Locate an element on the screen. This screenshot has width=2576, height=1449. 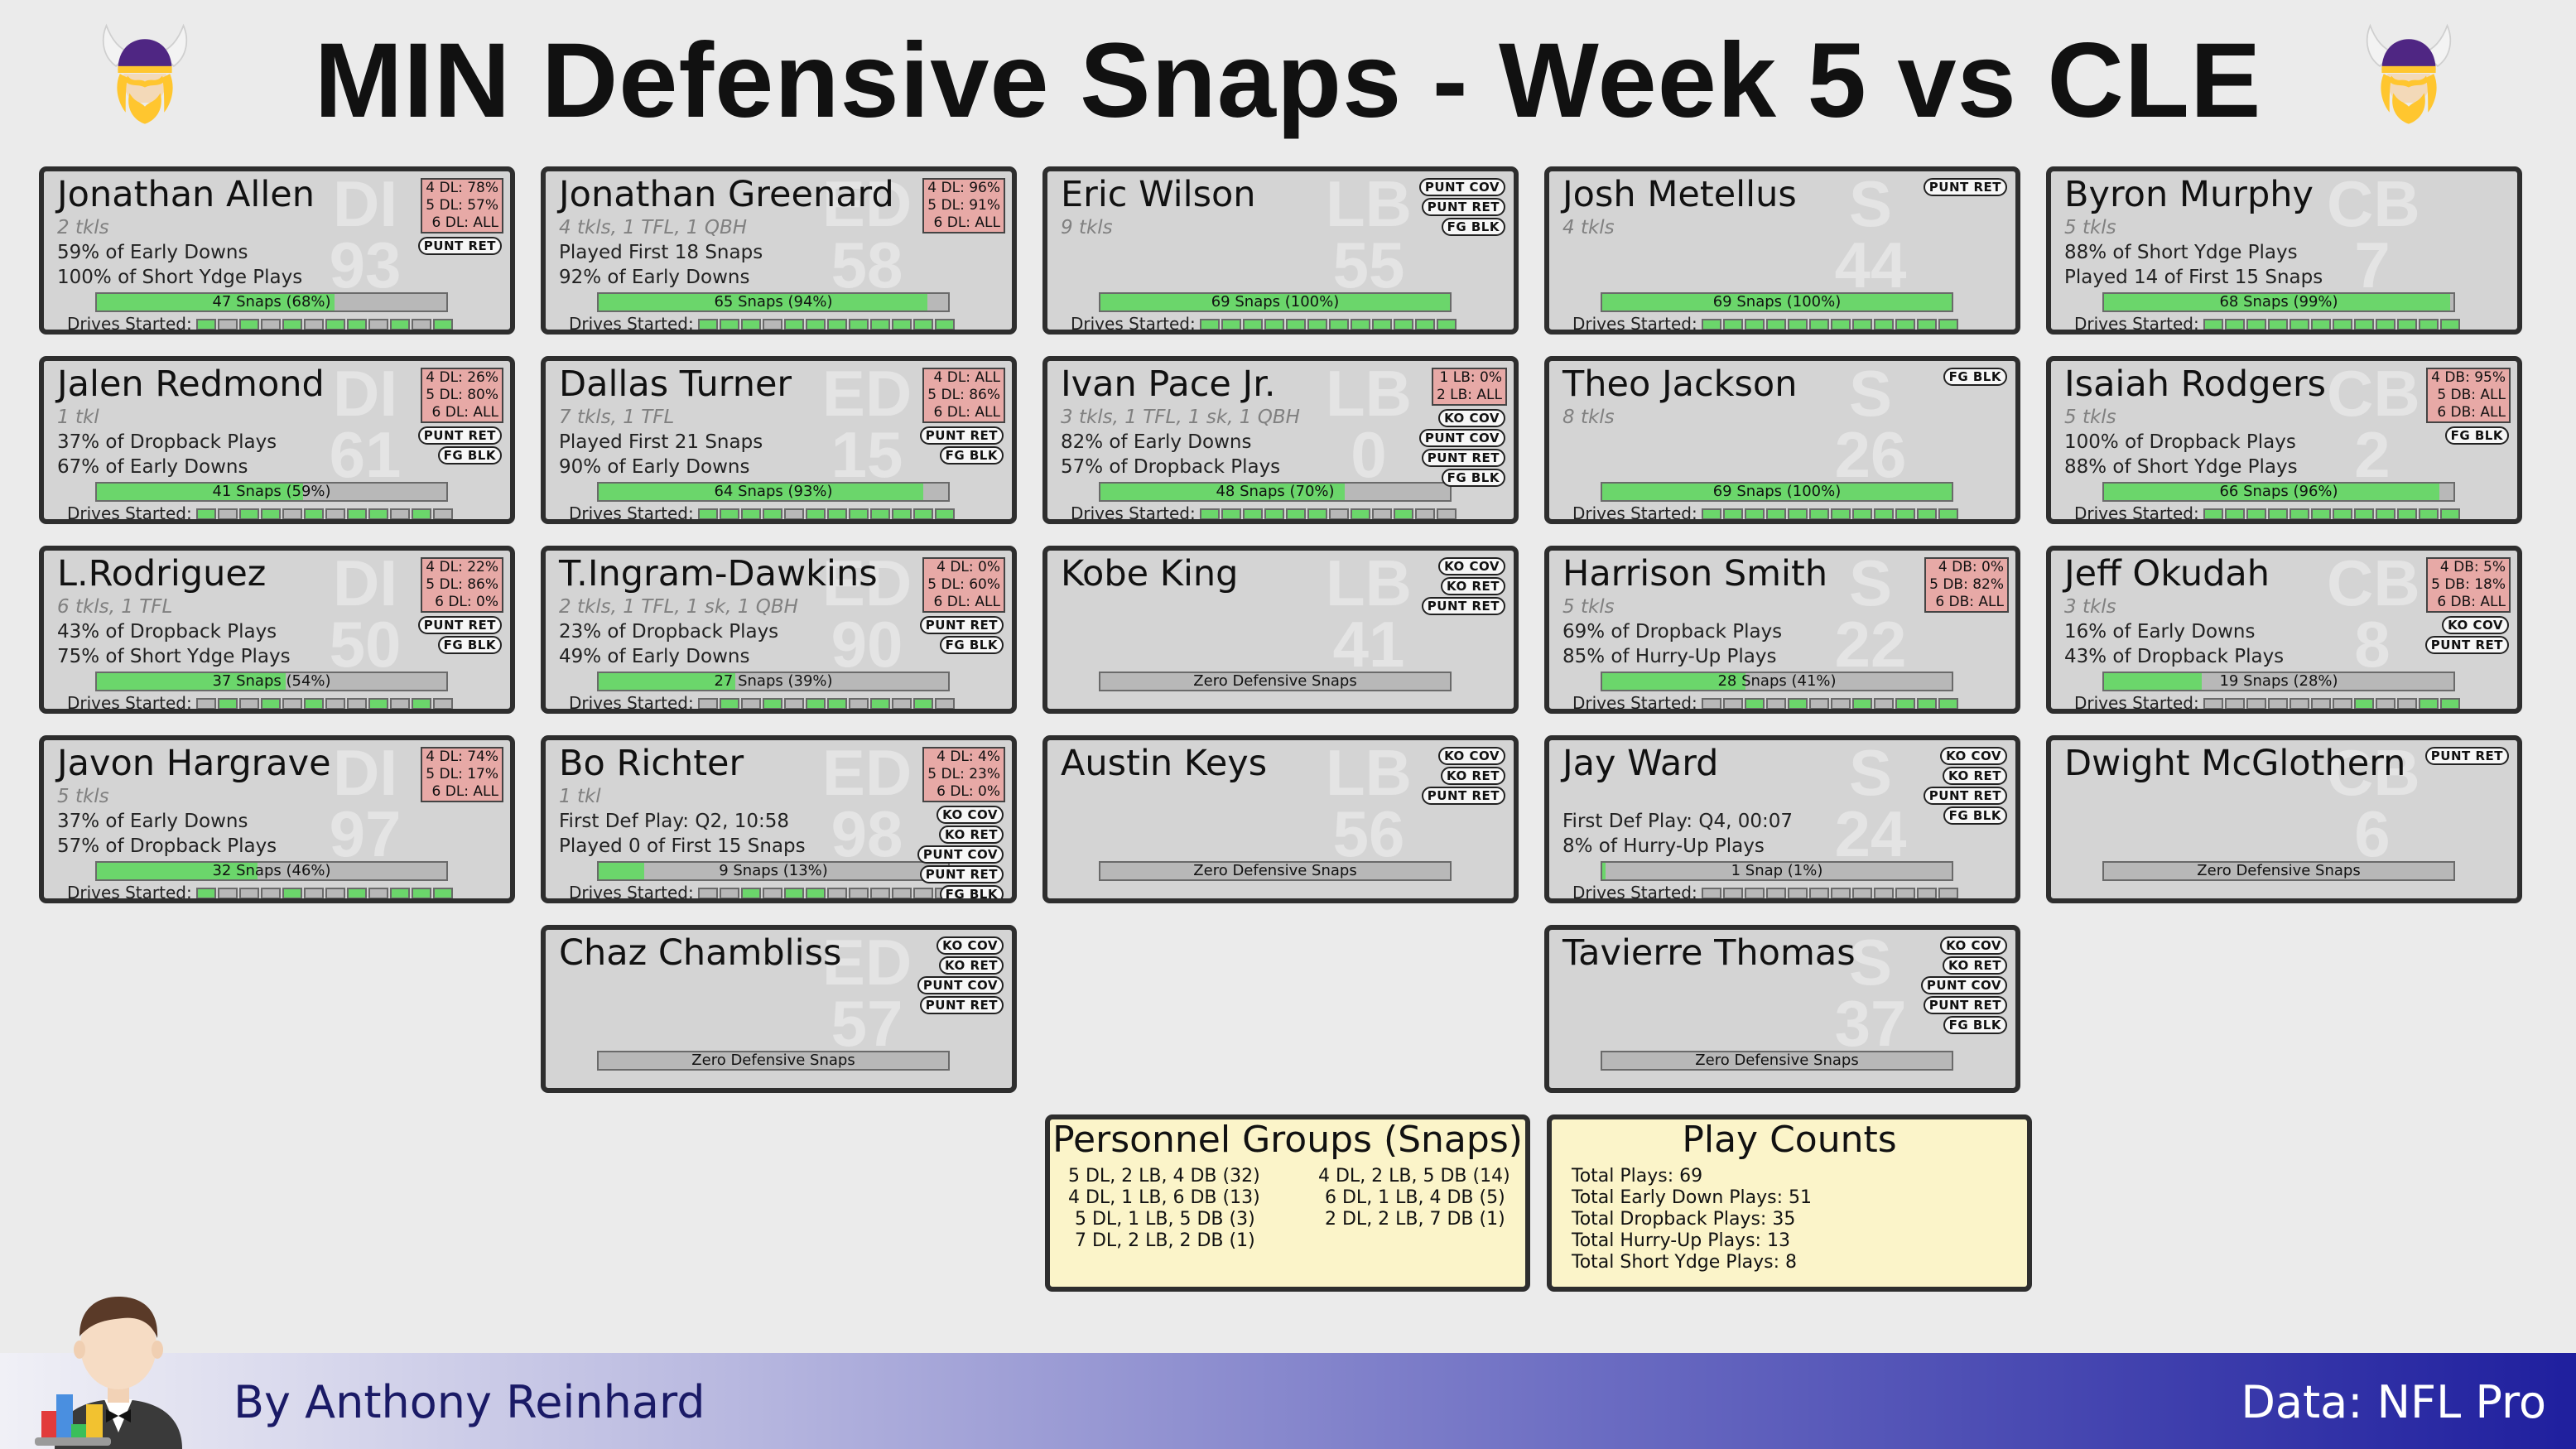
snap-count-bar: 32 Snaps (46%) is located at coordinates (271, 871).